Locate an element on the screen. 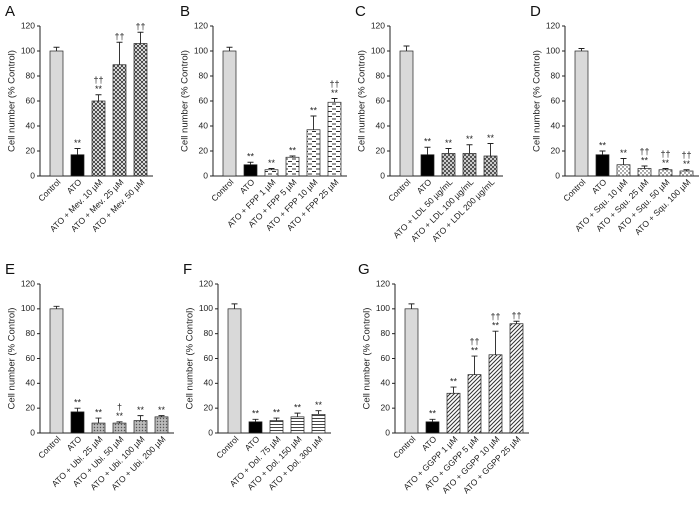  panel-label: C is located at coordinates (360, 11).